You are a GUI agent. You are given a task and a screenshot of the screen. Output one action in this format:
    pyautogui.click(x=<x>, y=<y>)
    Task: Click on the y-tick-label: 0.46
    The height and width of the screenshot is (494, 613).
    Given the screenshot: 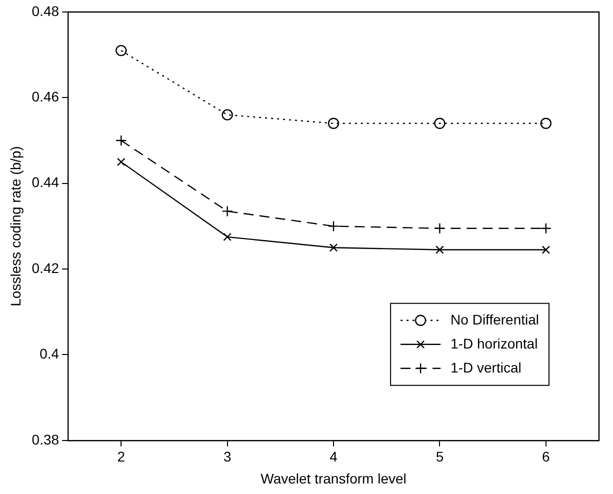 What is the action you would take?
    pyautogui.click(x=46, y=96)
    